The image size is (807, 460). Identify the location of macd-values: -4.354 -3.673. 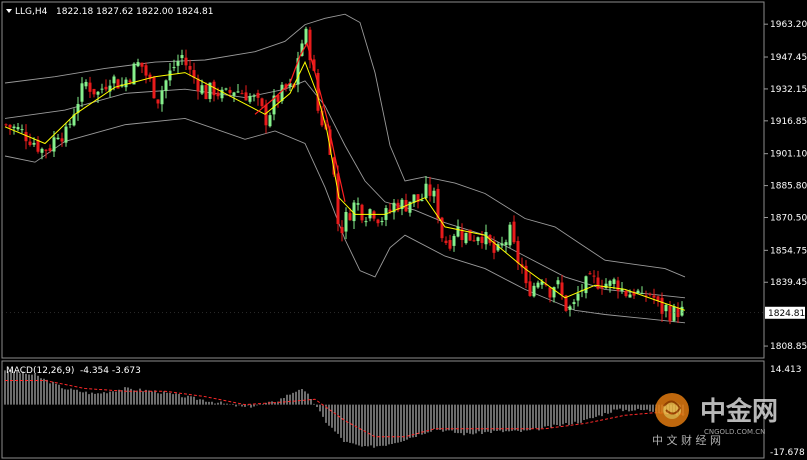
(110, 371).